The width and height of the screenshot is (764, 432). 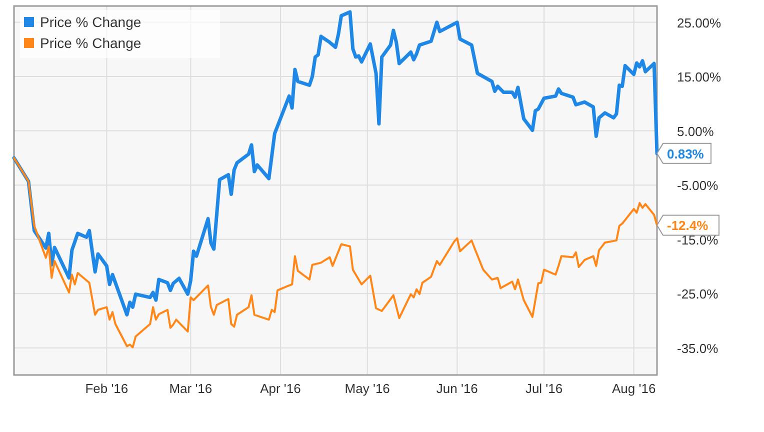 I want to click on y-tick-label: 5.00%, so click(x=695, y=131).